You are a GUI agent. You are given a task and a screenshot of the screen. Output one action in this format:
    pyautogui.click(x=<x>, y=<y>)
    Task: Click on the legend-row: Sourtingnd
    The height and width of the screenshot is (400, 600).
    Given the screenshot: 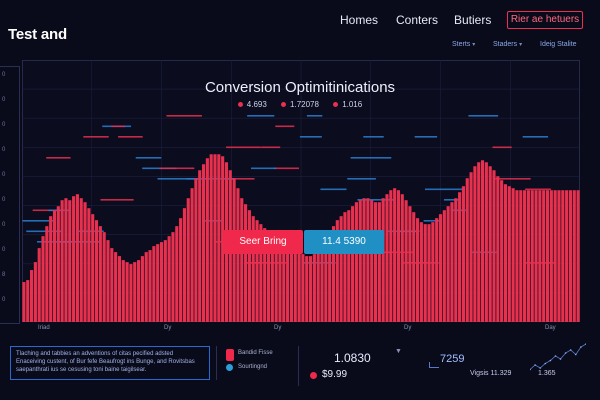 What is the action you would take?
    pyautogui.click(x=249, y=367)
    